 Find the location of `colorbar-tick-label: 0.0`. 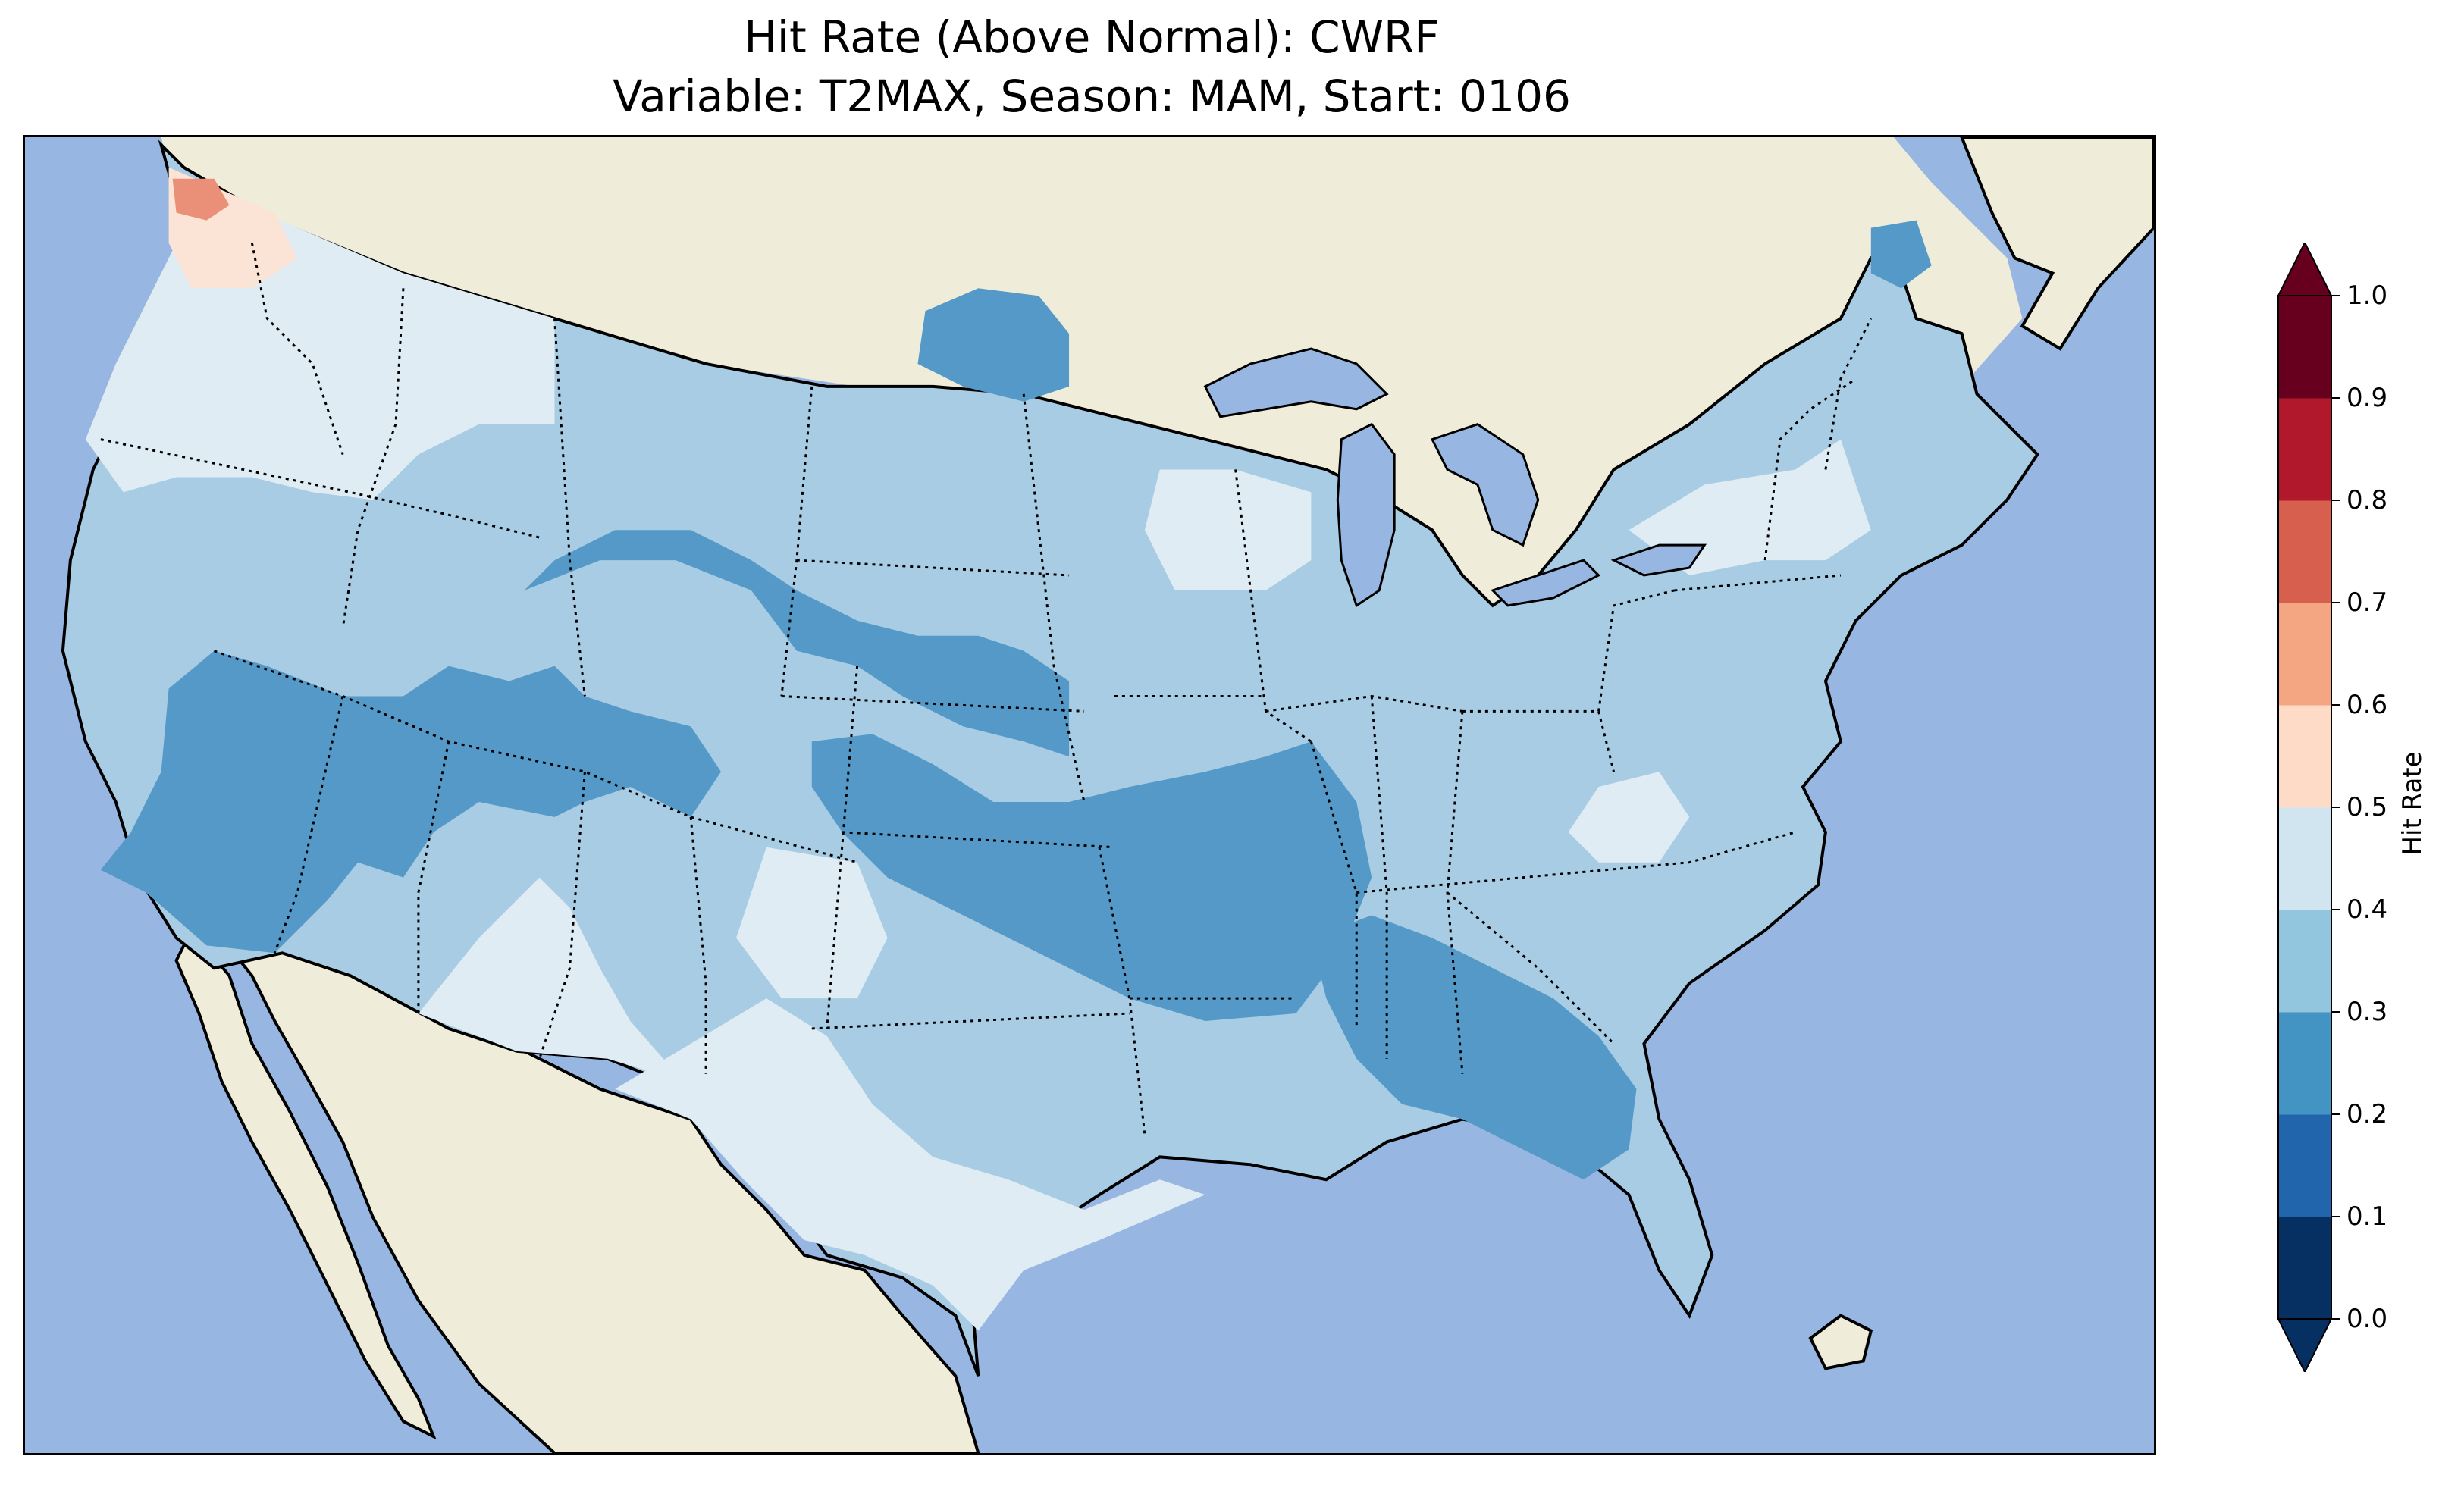

colorbar-tick-label: 0.0 is located at coordinates (2367, 1319).